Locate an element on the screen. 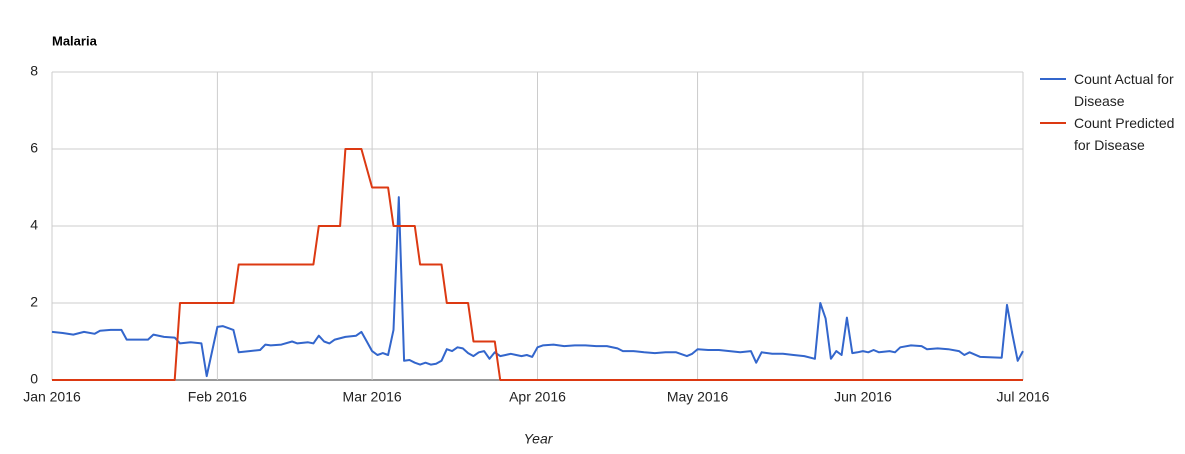 This screenshot has width=1185, height=454. x-tick-label: Feb 2016 is located at coordinates (217, 397).